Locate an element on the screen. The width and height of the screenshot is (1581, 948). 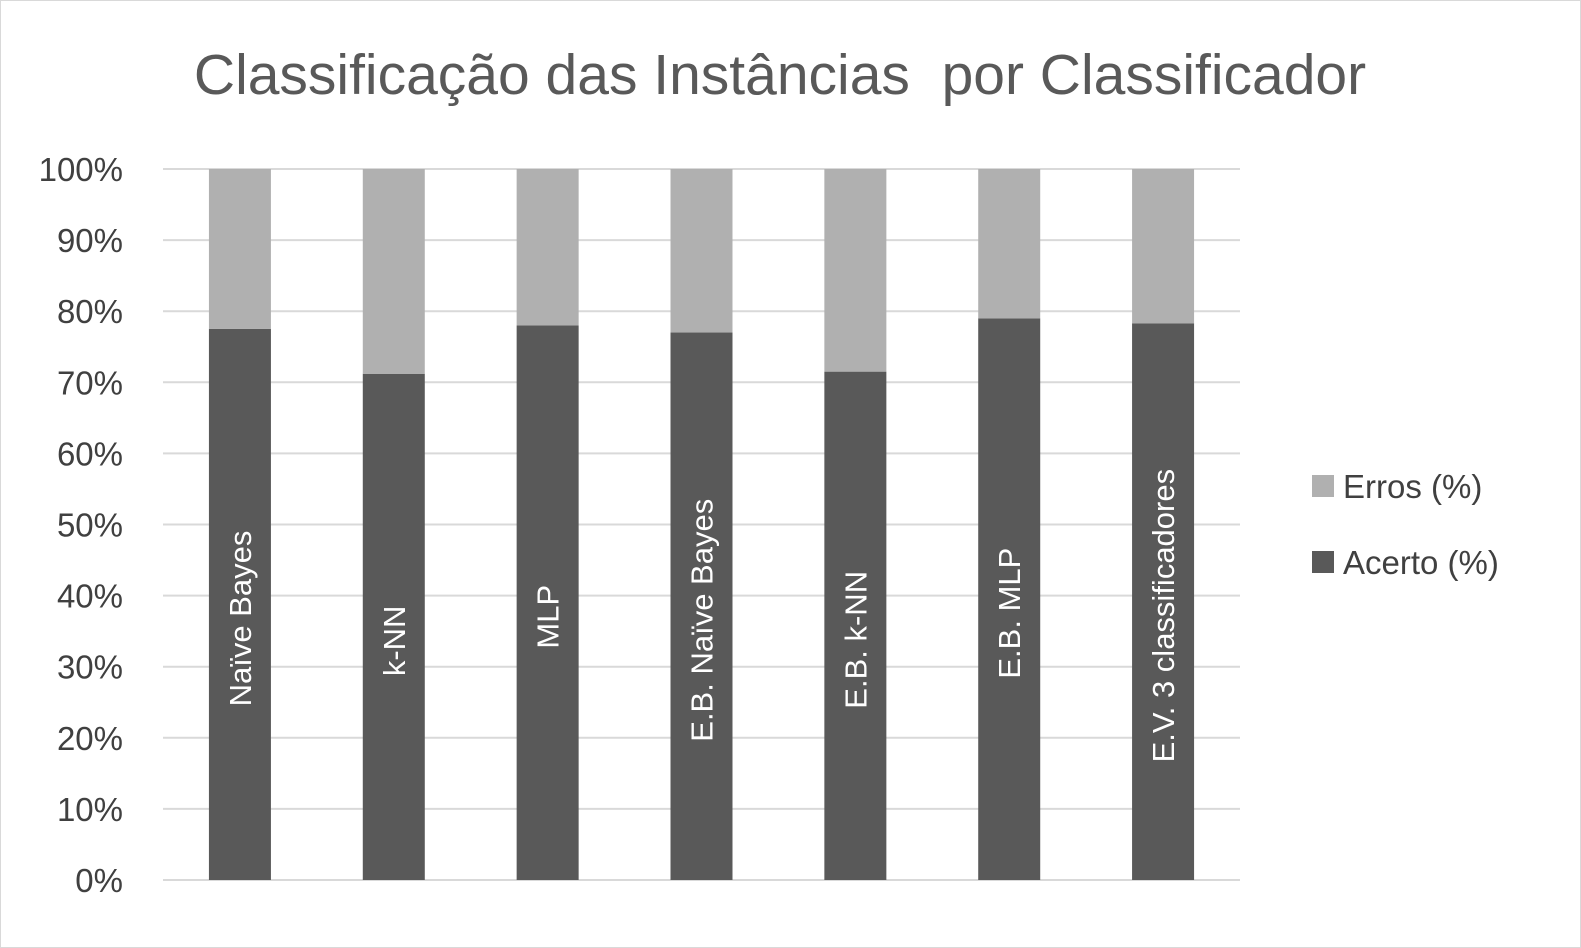
legend-item: Erros (%) is located at coordinates (1397, 486).